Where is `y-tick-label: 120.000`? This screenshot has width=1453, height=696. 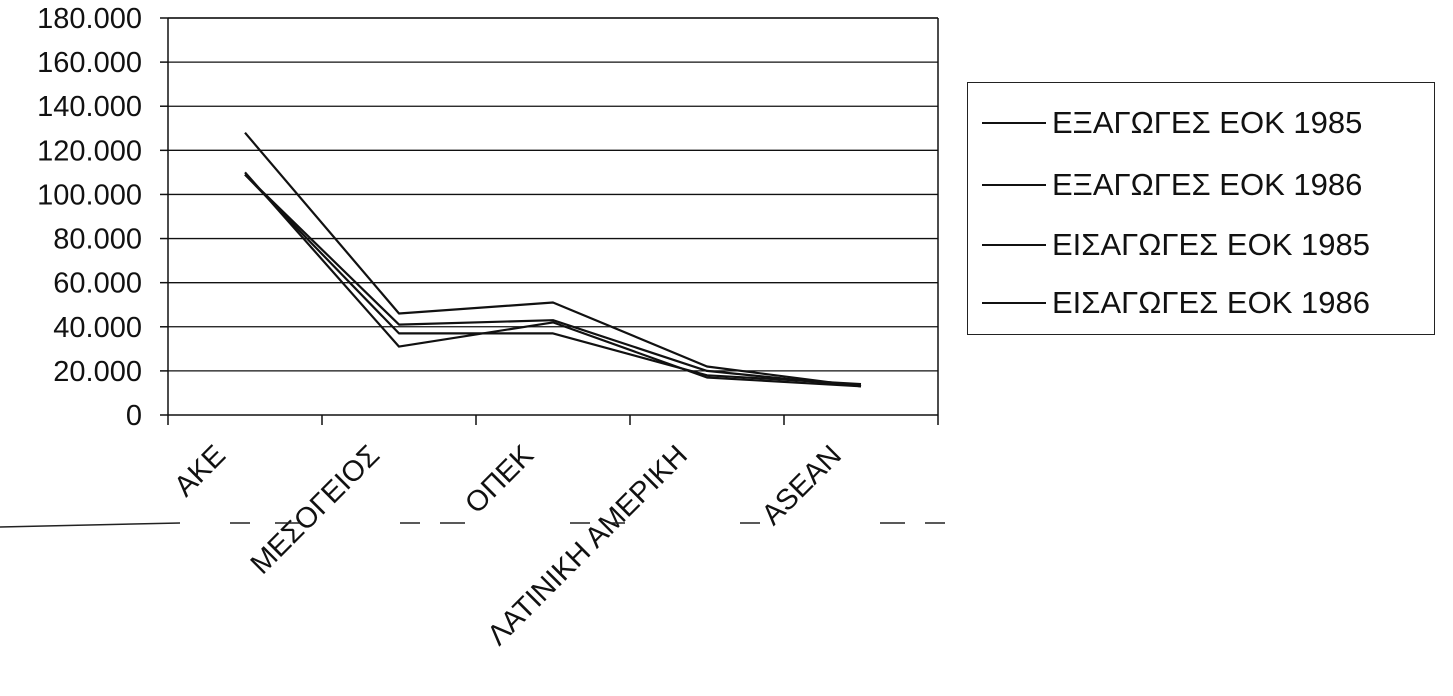
y-tick-label: 120.000 is located at coordinates (89, 151).